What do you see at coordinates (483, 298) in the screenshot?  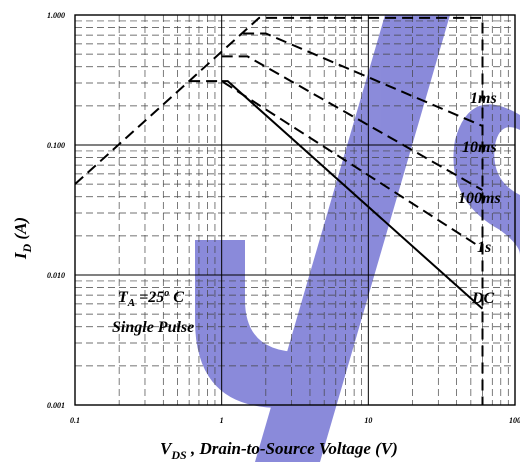 I see `curve-label-dc: DC` at bounding box center [483, 298].